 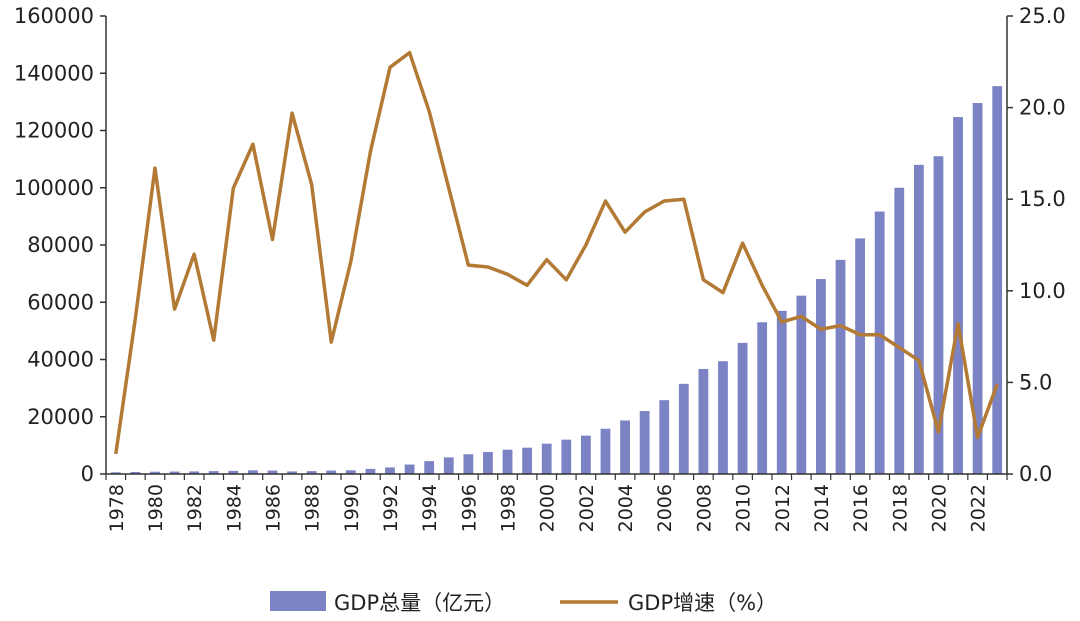 What do you see at coordinates (60, 360) in the screenshot?
I see `left-tick-label: 40000` at bounding box center [60, 360].